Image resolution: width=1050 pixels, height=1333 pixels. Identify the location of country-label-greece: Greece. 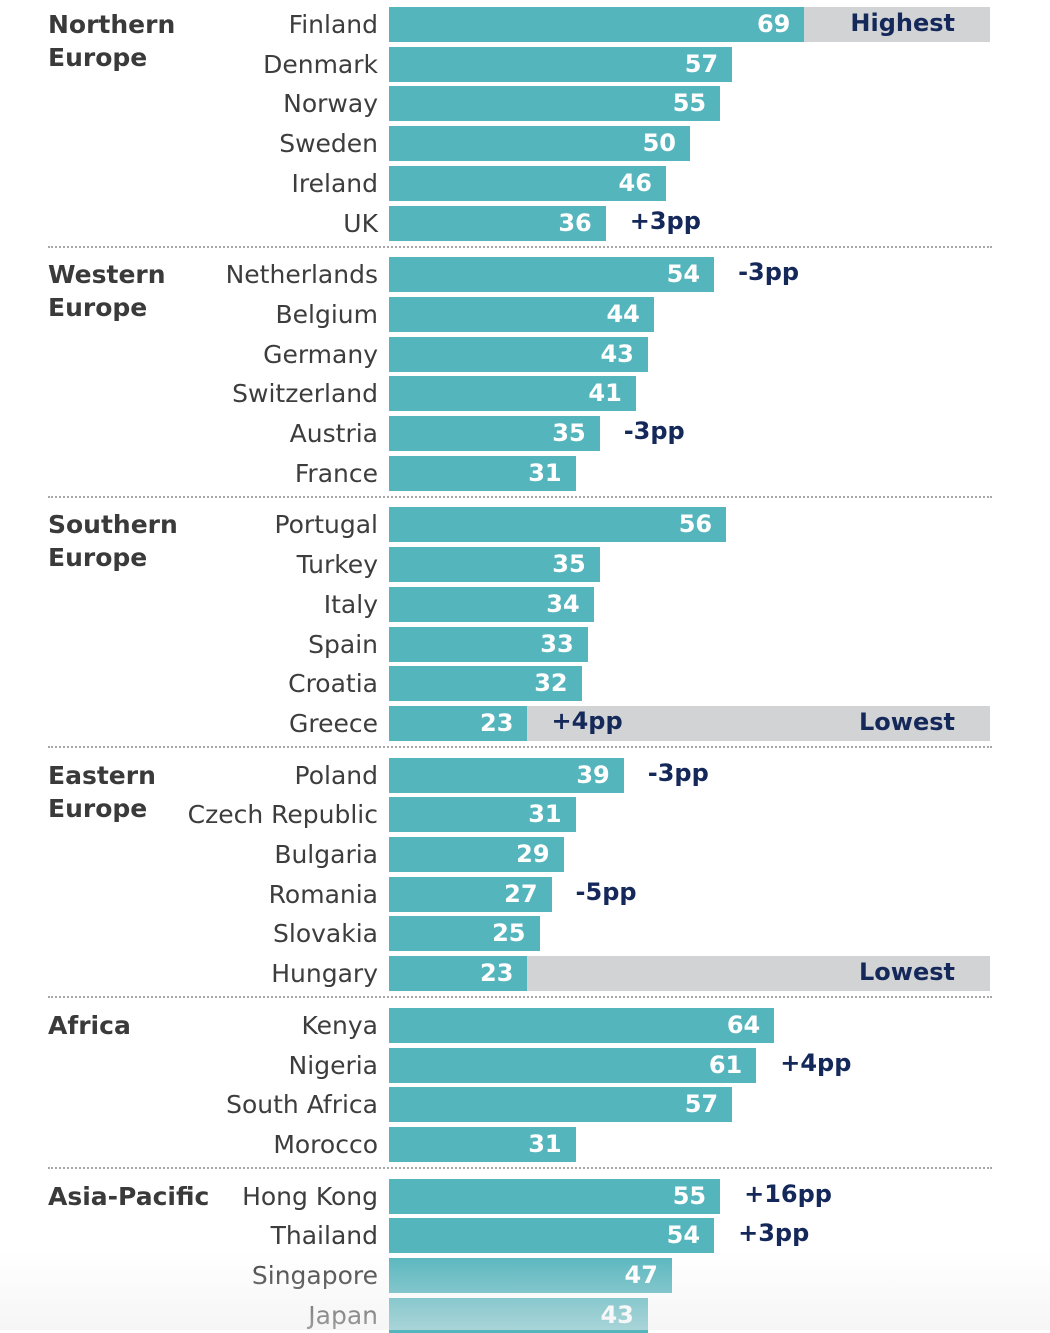
(333, 723).